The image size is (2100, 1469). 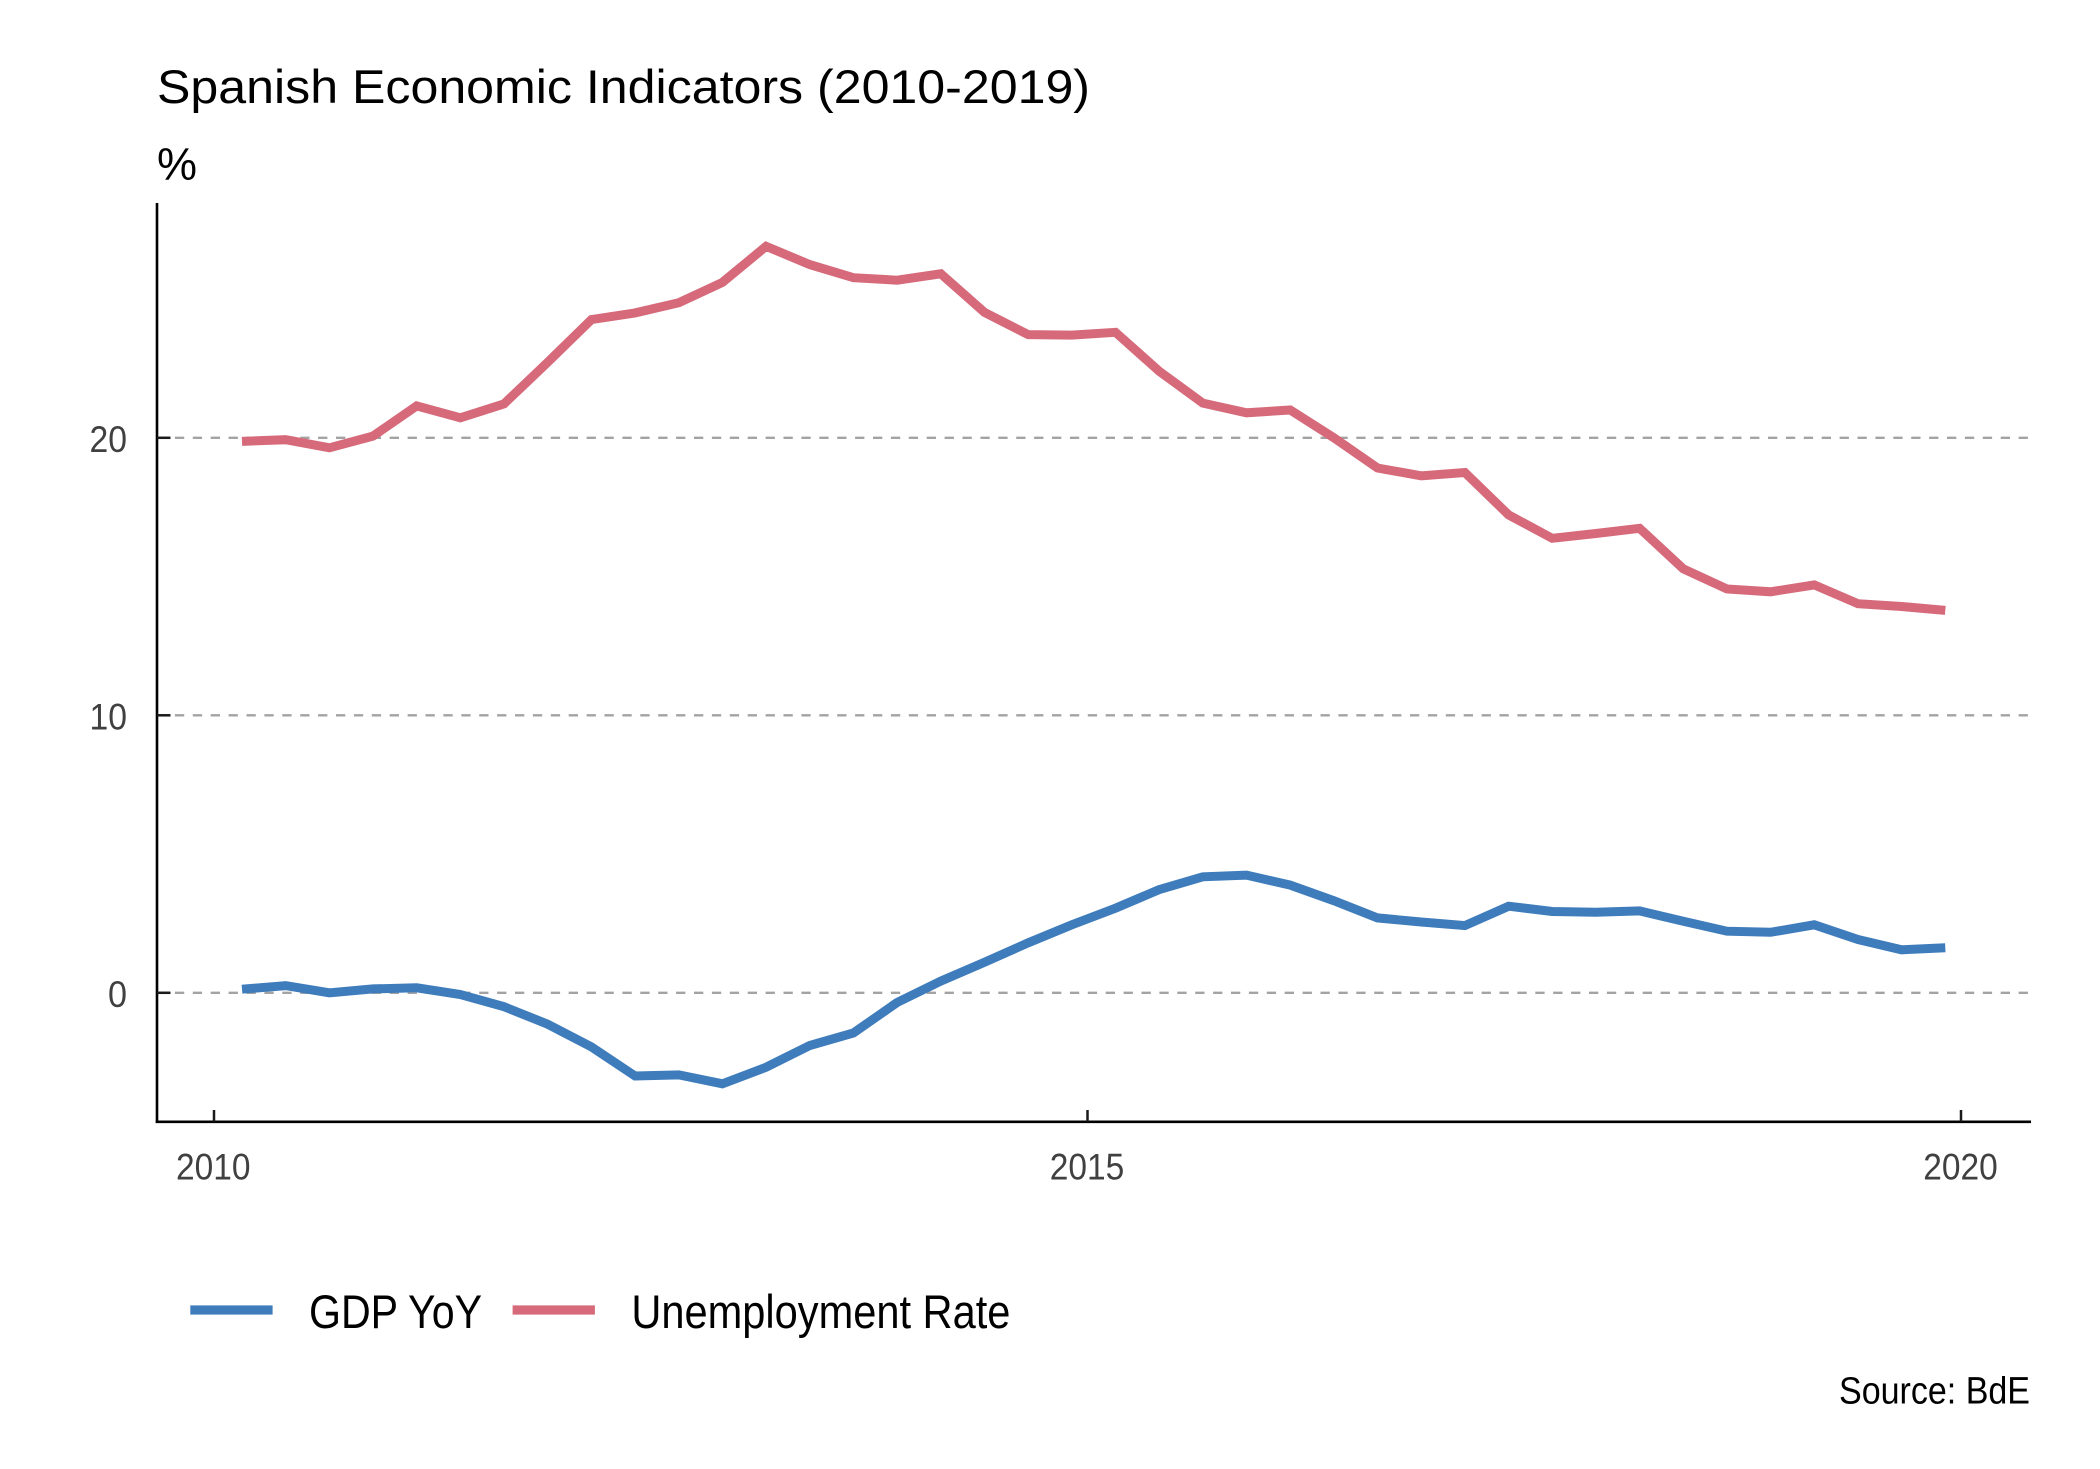 I want to click on svg-text: 2015, so click(x=1087, y=1167).